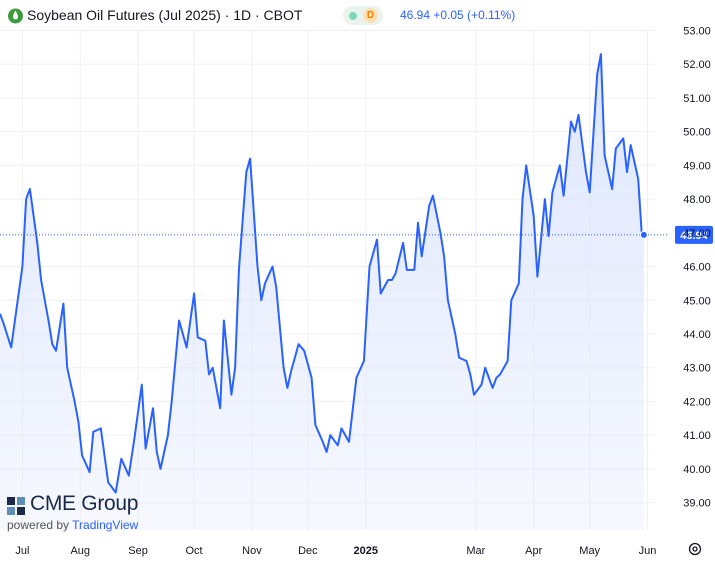  Describe the element at coordinates (643, 234) in the screenshot. I see `last-price-dot` at that location.